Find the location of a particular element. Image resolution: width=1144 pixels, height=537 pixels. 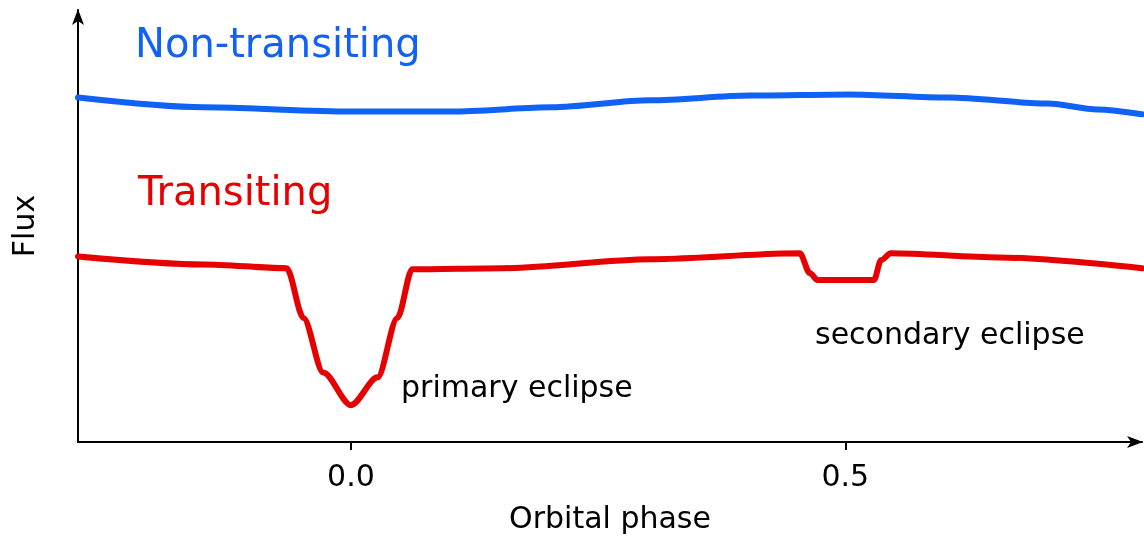

annotation: secondary eclipse is located at coordinates (950, 333).